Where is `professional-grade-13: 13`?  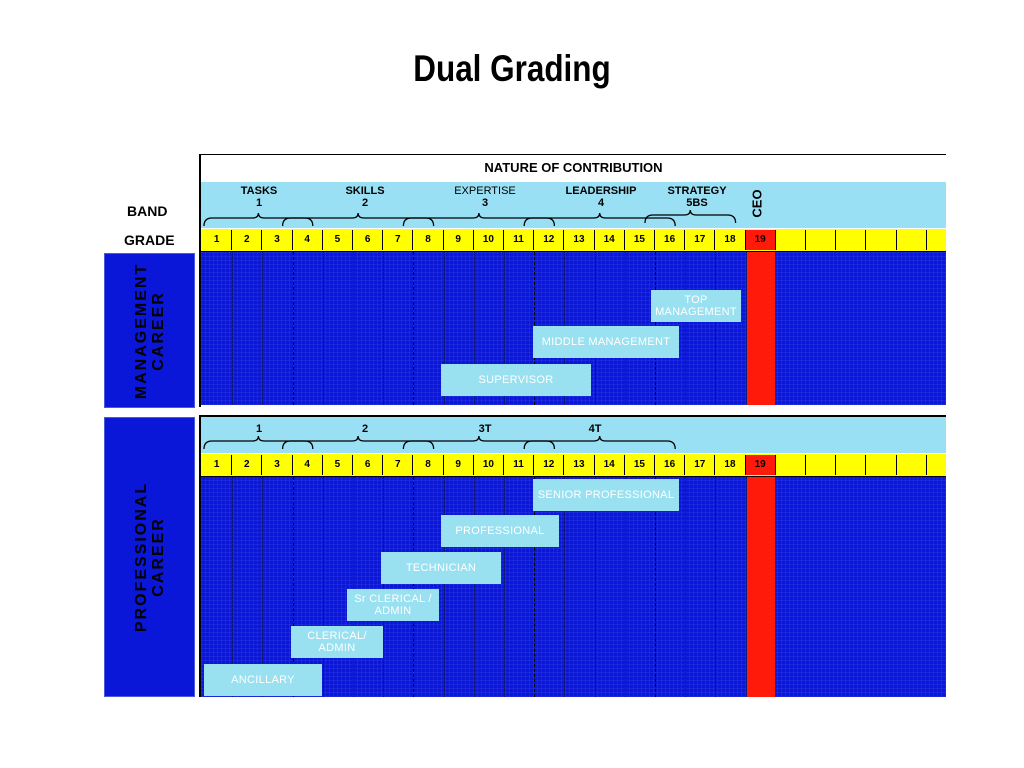
professional-grade-13: 13 is located at coordinates (579, 465).